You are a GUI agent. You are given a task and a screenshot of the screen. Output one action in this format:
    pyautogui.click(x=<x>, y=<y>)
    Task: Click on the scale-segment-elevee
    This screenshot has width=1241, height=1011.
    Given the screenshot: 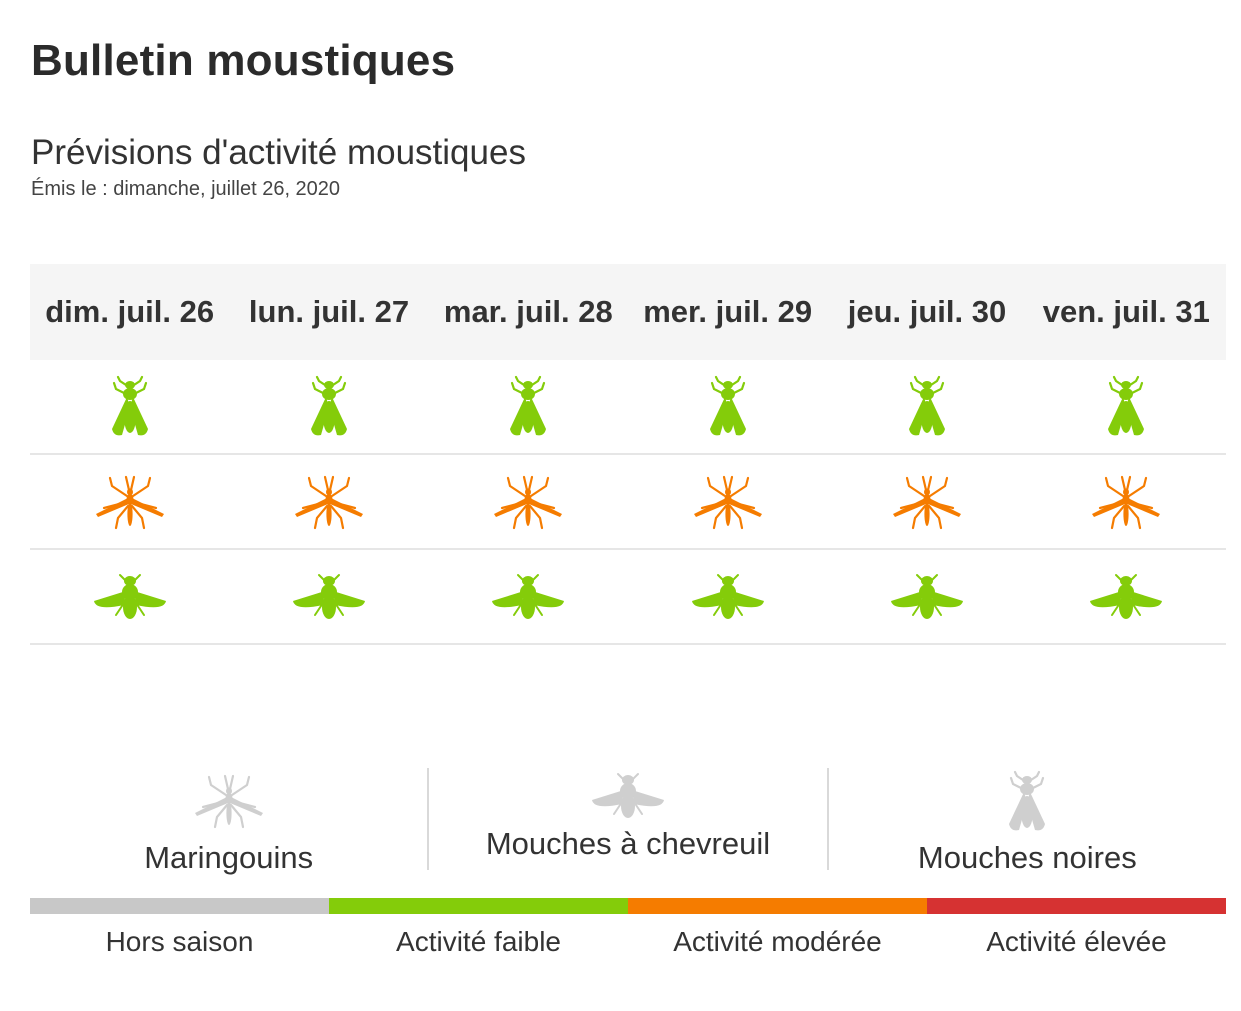 What is the action you would take?
    pyautogui.click(x=1076, y=906)
    